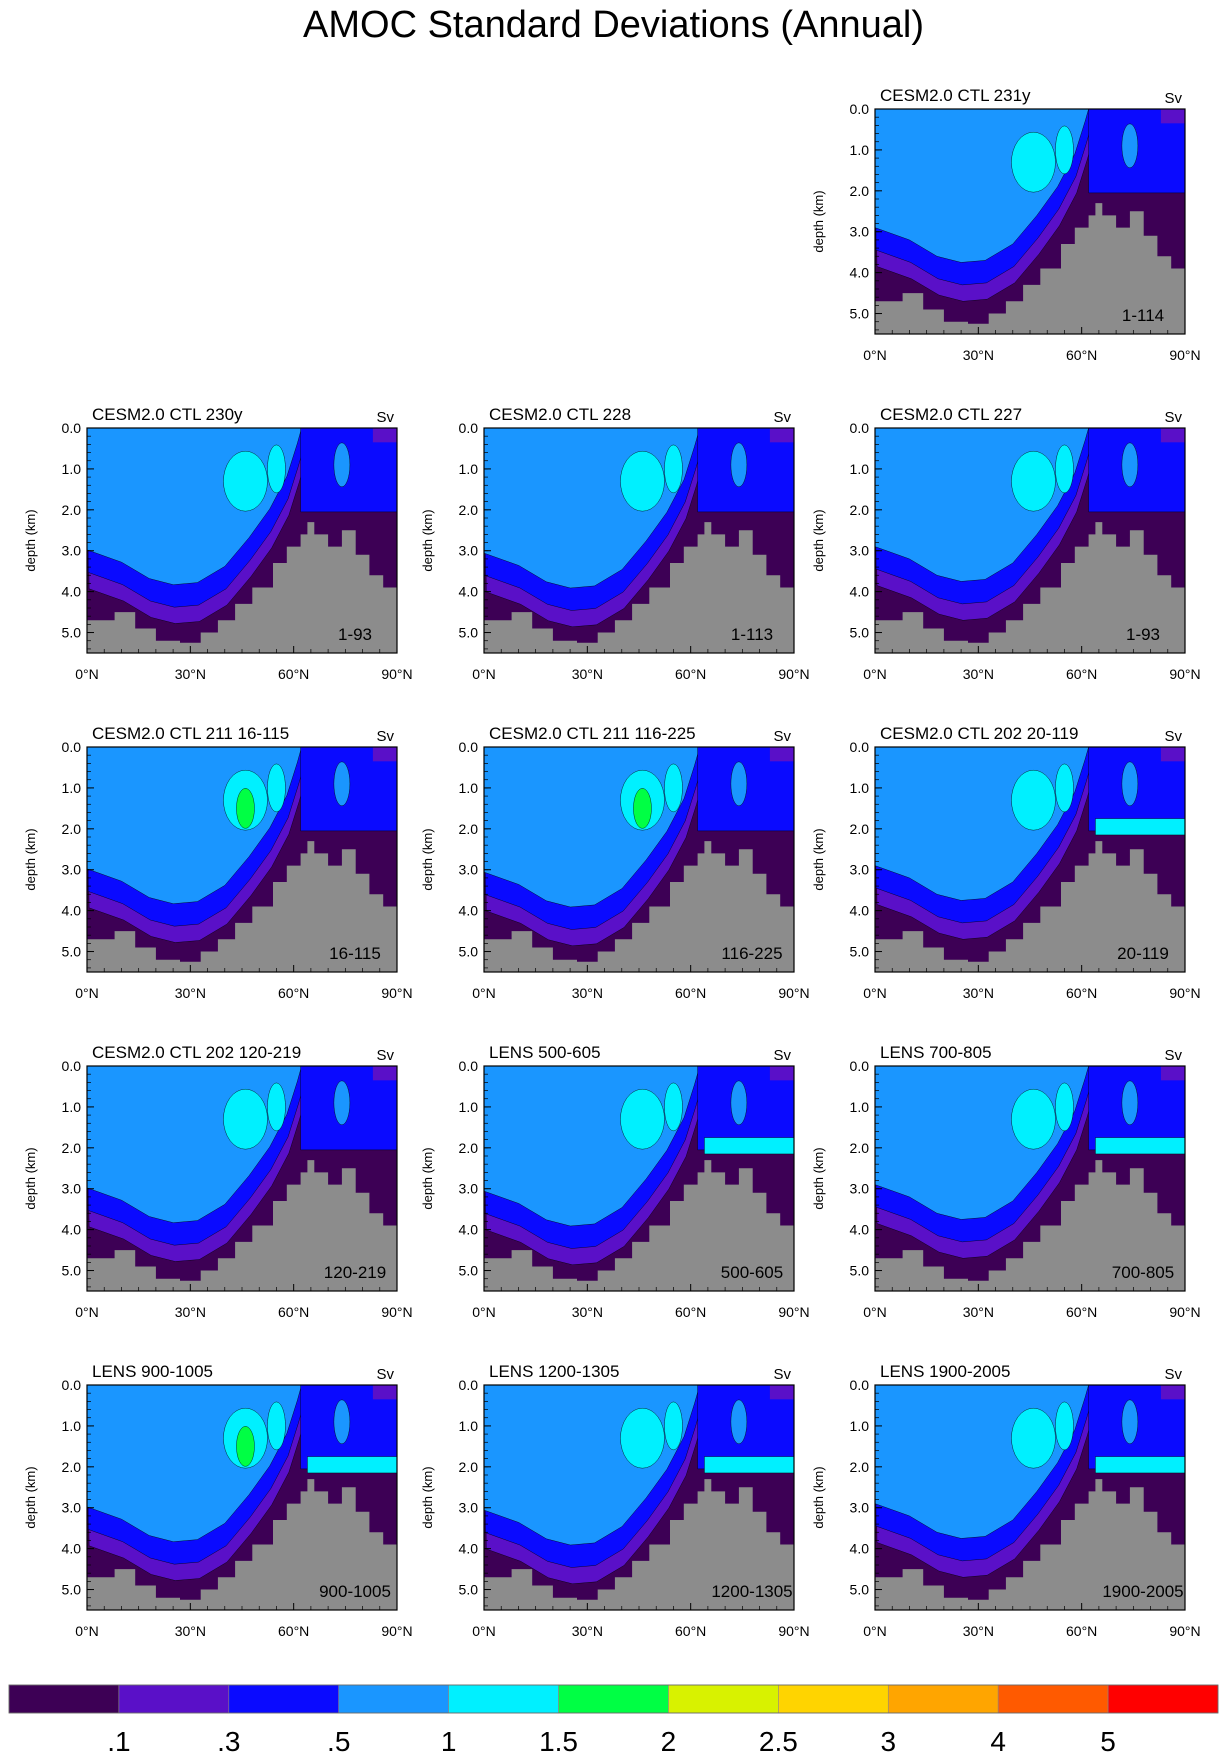 Image resolution: width=1227 pixels, height=1759 pixels. Describe the element at coordinates (592, 733) in the screenshot. I see `panel-title: CESM2.0 CTL 211 116-225` at that location.